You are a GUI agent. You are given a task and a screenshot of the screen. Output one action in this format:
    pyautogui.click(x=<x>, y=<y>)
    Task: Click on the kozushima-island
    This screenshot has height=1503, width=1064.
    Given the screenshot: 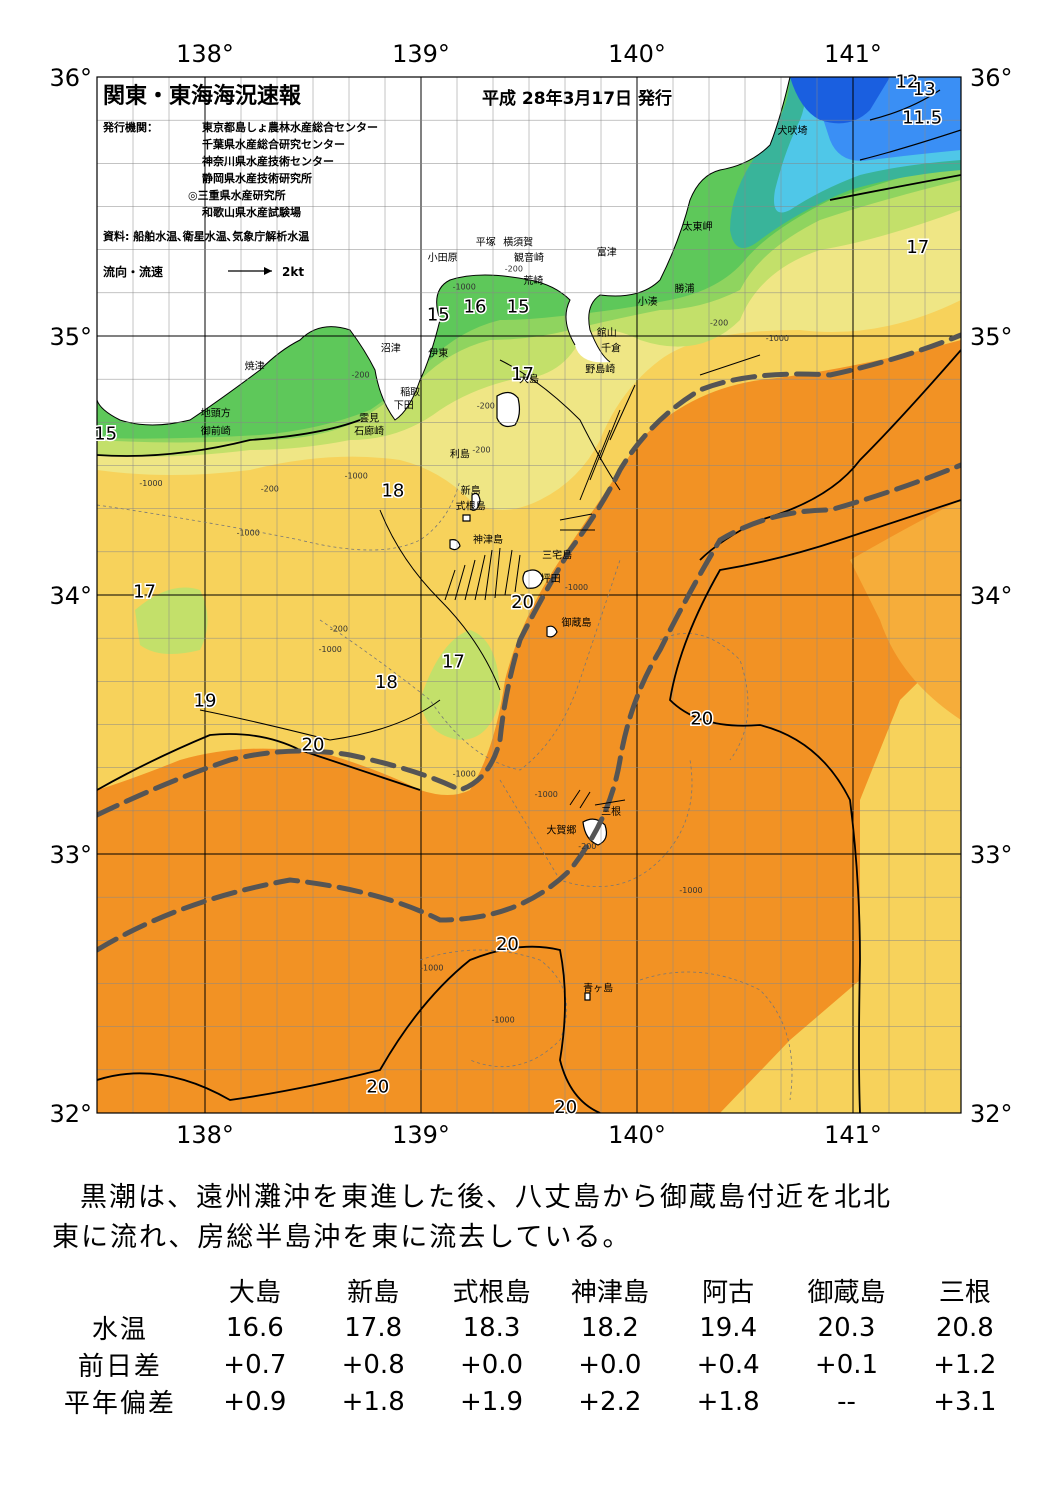 What is the action you would take?
    pyautogui.click(x=455, y=545)
    